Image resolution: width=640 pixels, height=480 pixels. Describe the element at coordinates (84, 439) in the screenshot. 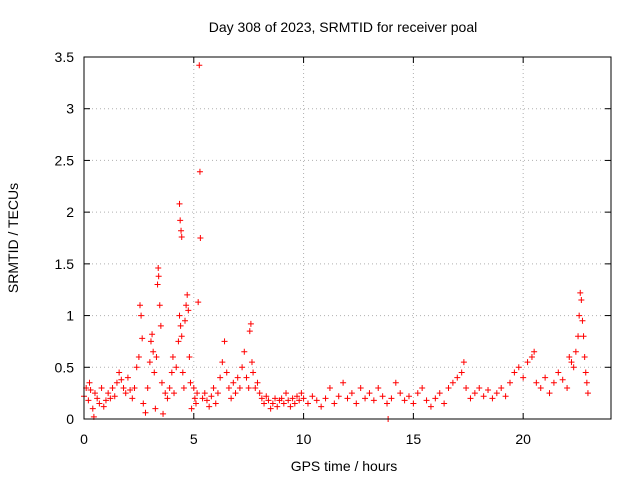

I see `x-tick-label: 0` at that location.